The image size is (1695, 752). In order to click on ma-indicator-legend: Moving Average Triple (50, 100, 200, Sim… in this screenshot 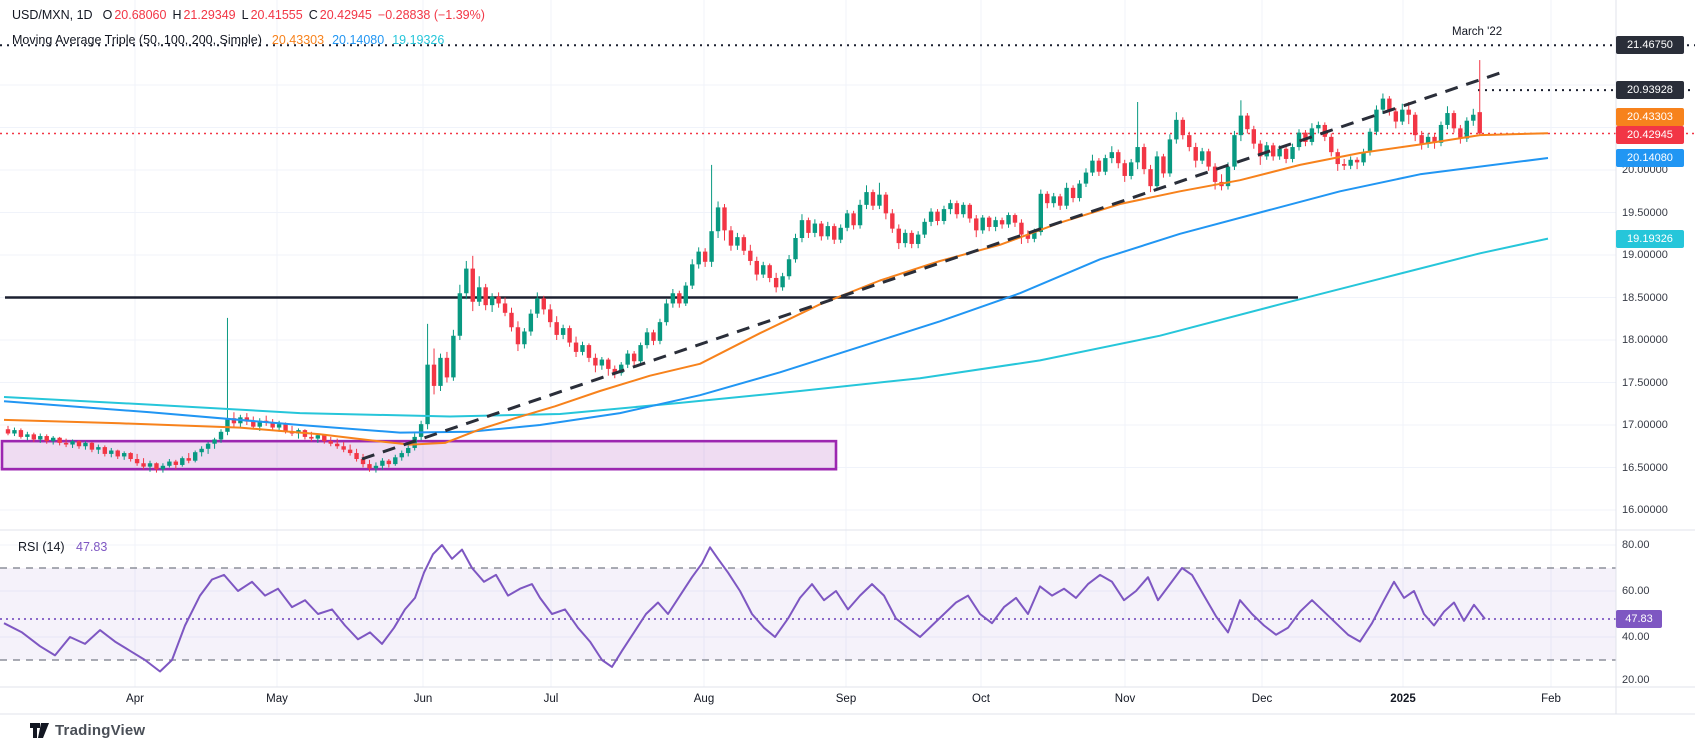, I will do `click(228, 40)`.